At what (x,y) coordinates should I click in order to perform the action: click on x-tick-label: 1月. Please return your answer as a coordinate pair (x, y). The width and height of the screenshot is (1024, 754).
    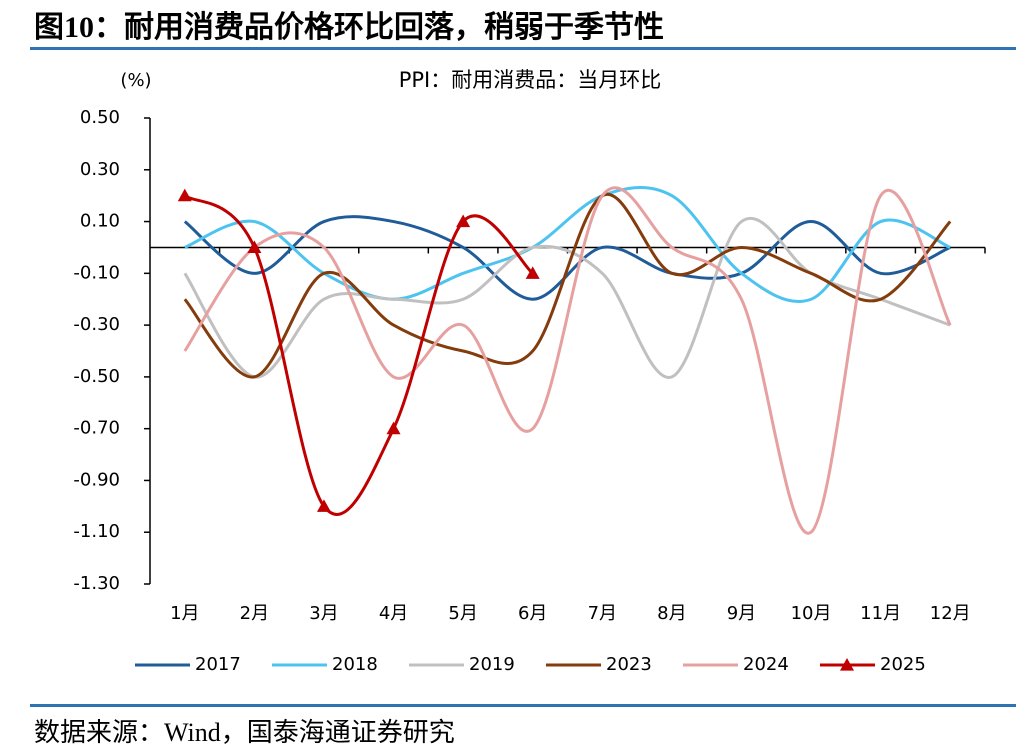
    Looking at the image, I should click on (184, 613).